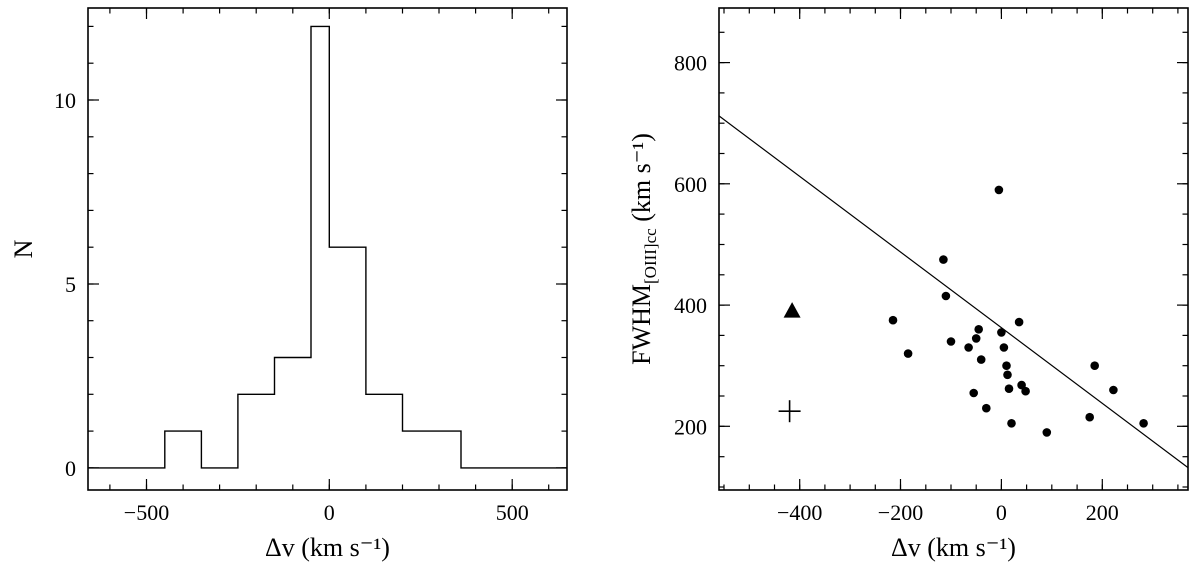 The image size is (1200, 574). What do you see at coordinates (65, 100) in the screenshot?
I see `y-tick-label: 10` at bounding box center [65, 100].